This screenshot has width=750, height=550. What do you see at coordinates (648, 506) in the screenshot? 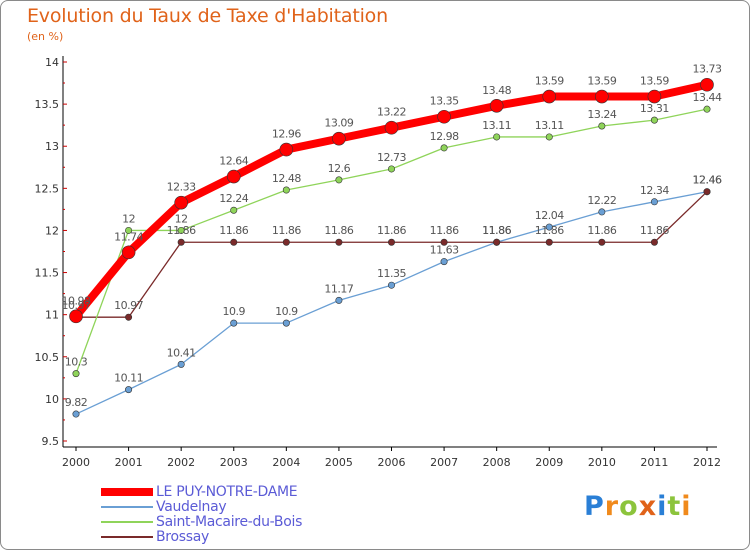
I see `logo-letter: x` at bounding box center [648, 506].